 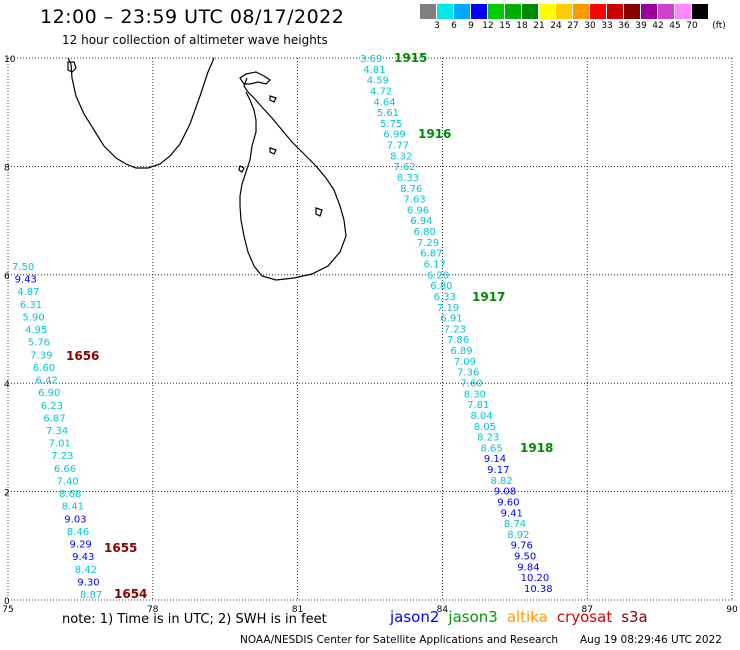 What do you see at coordinates (473, 617) in the screenshot?
I see `satellite-name: jason3` at bounding box center [473, 617].